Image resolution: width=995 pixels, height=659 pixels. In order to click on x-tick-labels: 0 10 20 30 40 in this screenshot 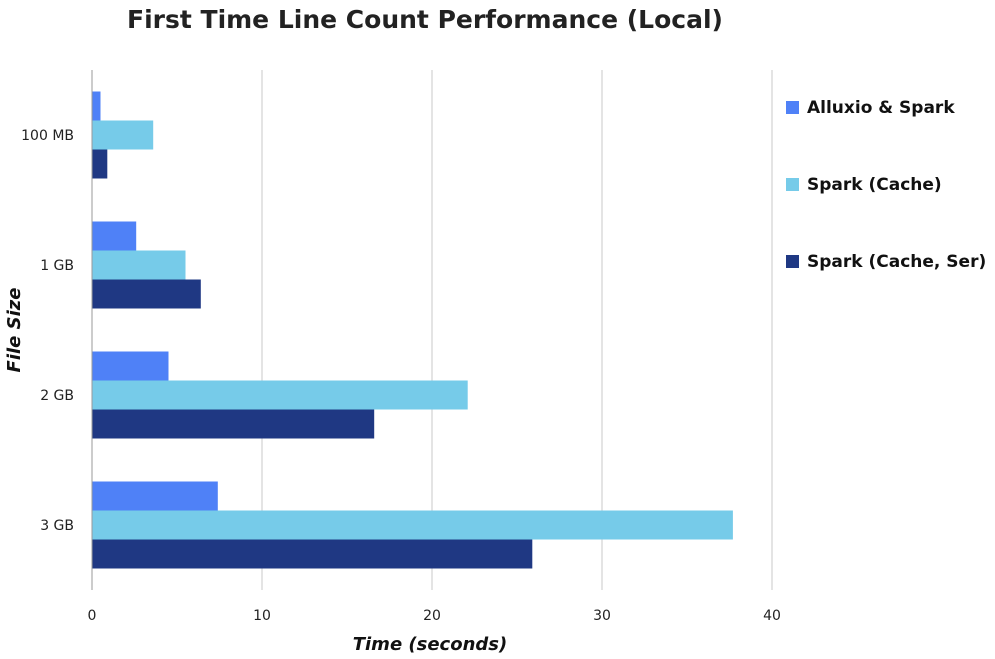, I will do `click(434, 616)`.